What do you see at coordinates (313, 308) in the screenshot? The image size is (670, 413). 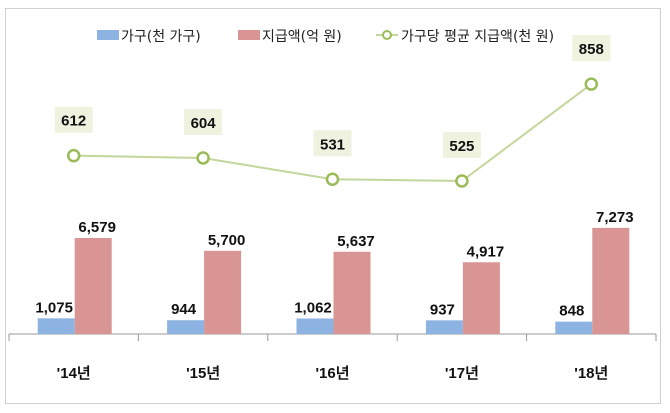 I see `data-label-households: 1,062` at bounding box center [313, 308].